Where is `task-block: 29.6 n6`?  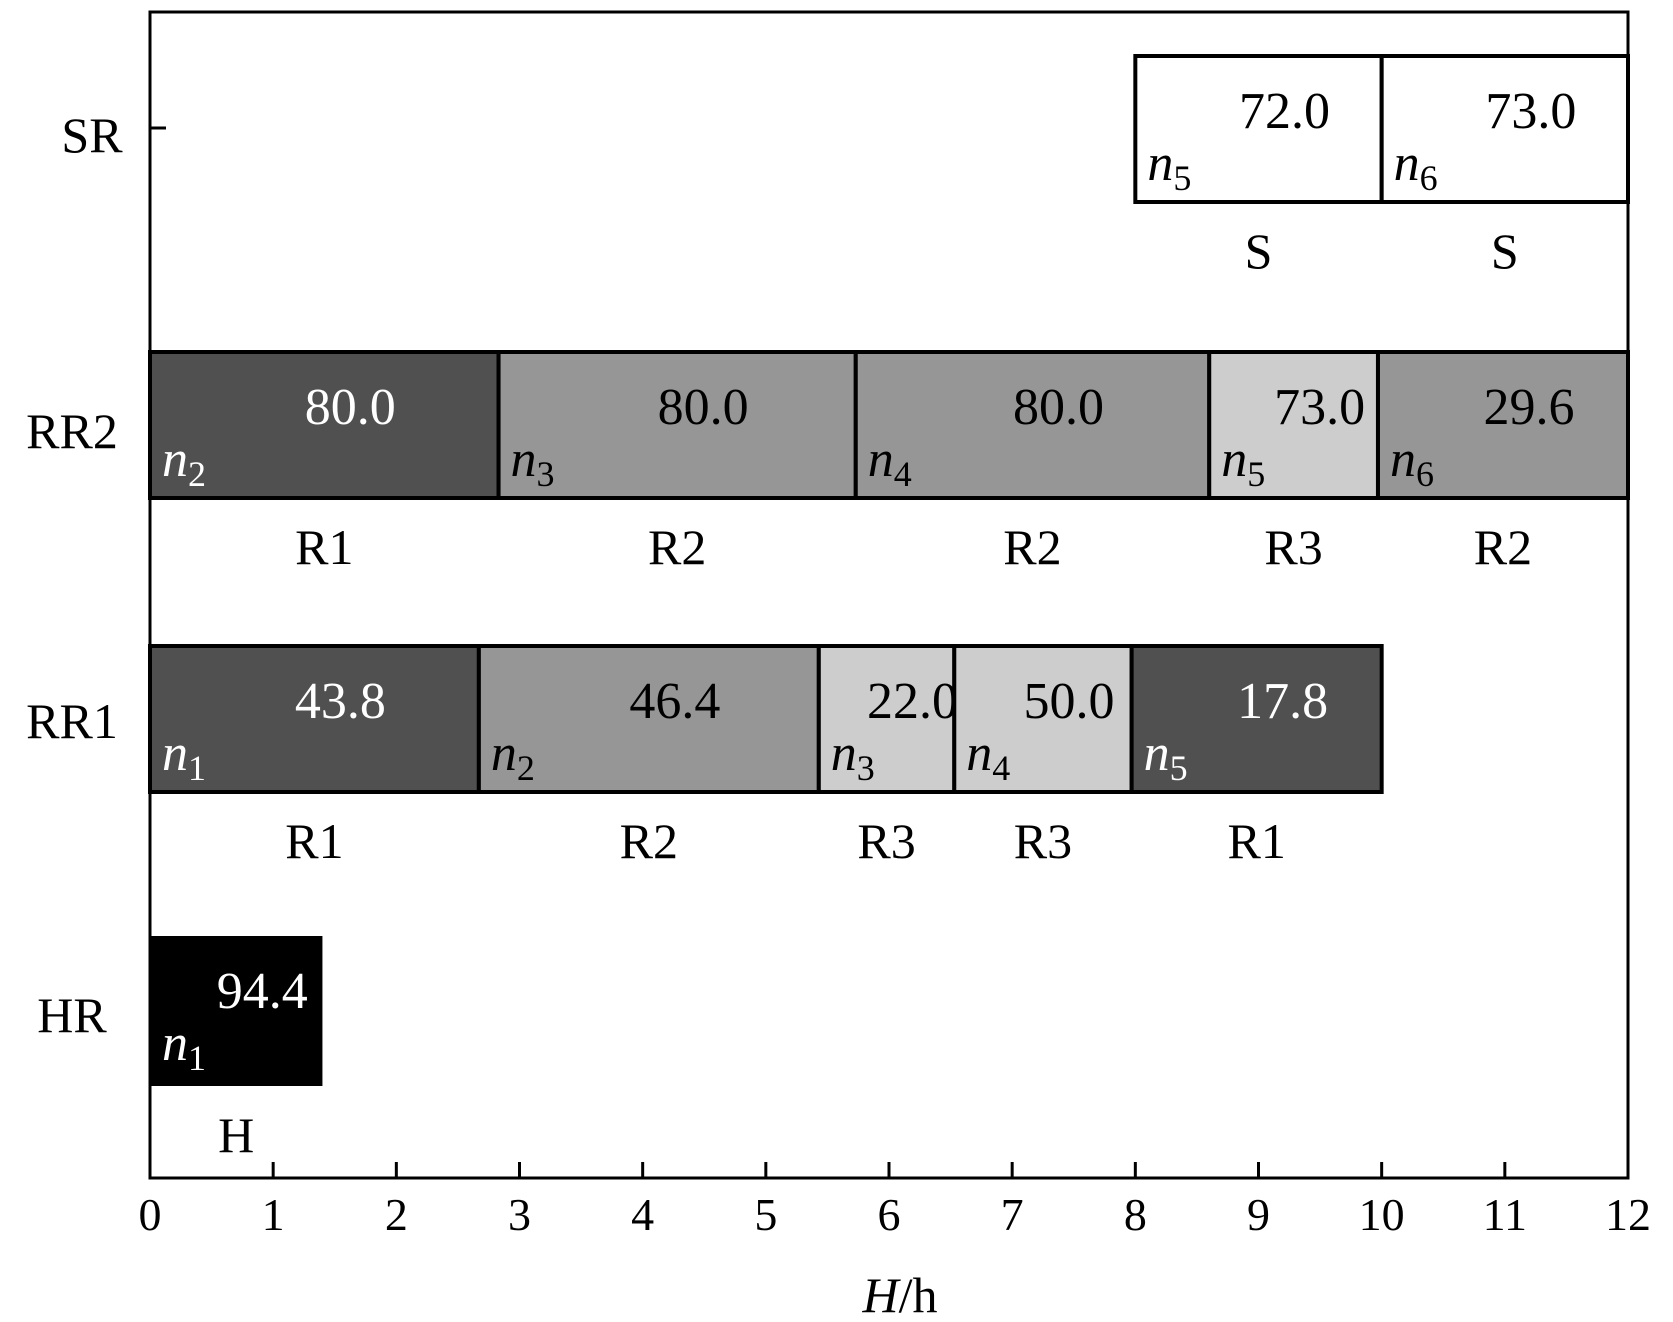 task-block: 29.6 n6 is located at coordinates (1503, 425).